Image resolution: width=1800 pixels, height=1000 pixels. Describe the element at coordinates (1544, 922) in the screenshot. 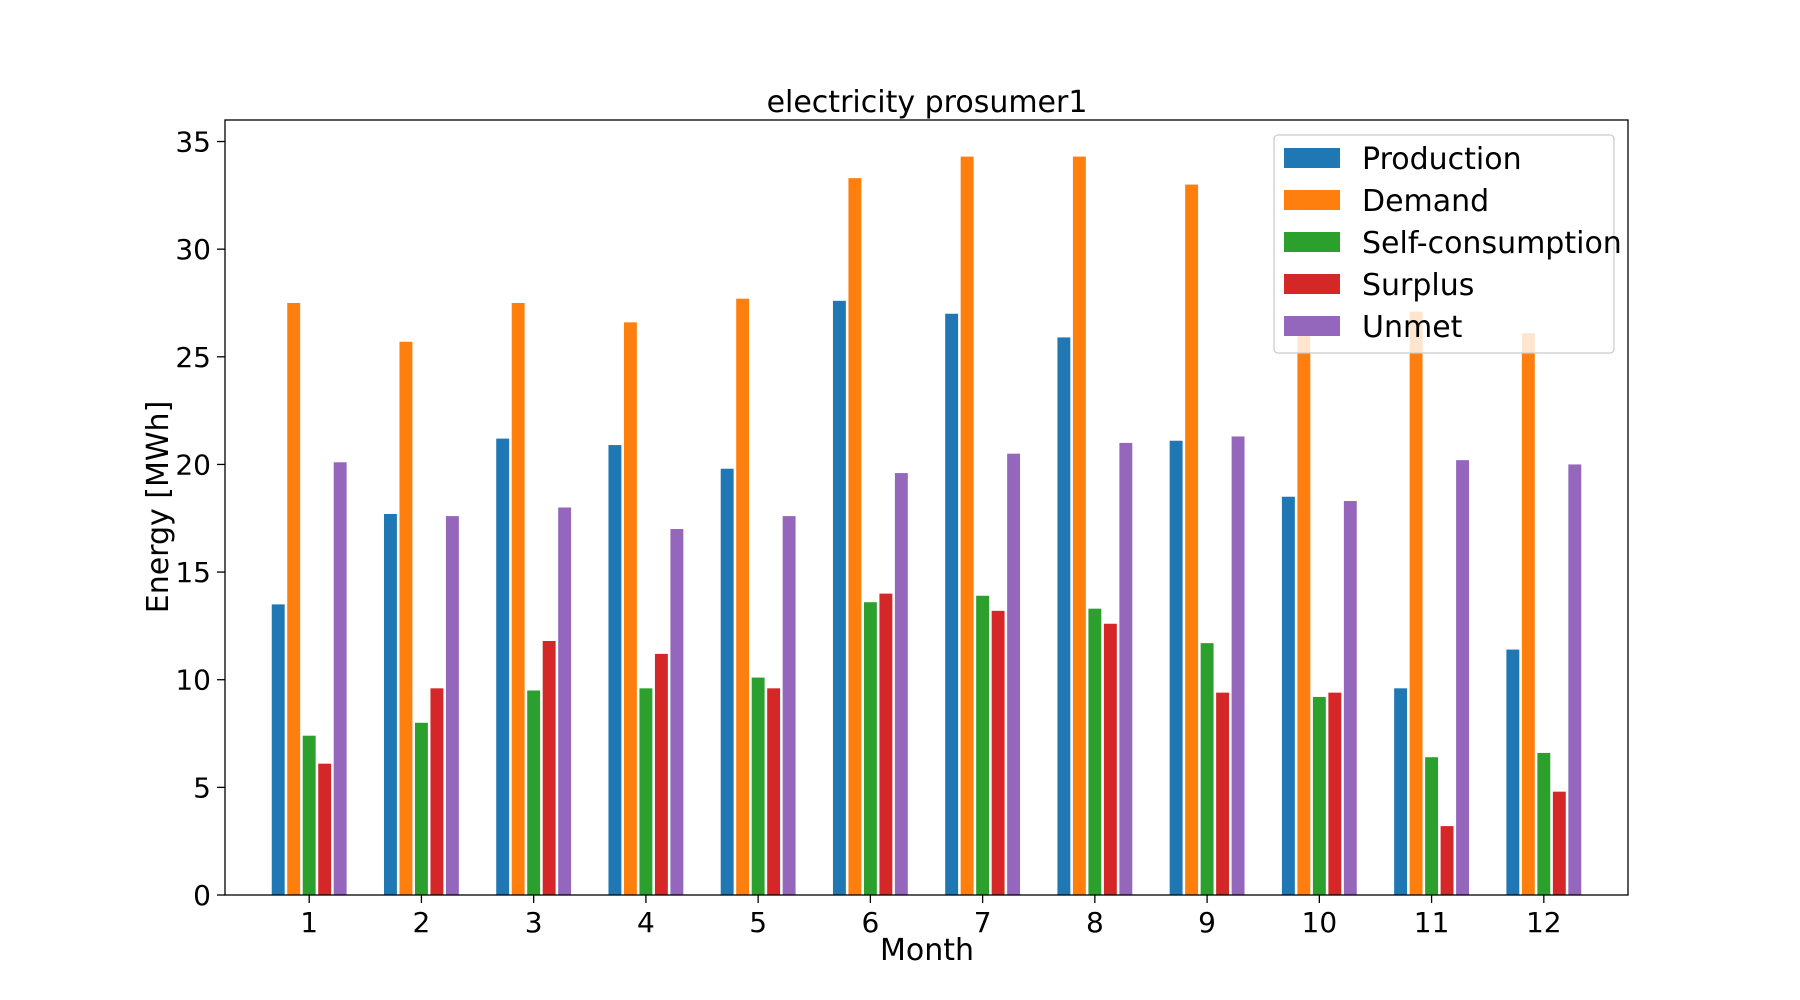

I see `x-tick-label: 12` at that location.